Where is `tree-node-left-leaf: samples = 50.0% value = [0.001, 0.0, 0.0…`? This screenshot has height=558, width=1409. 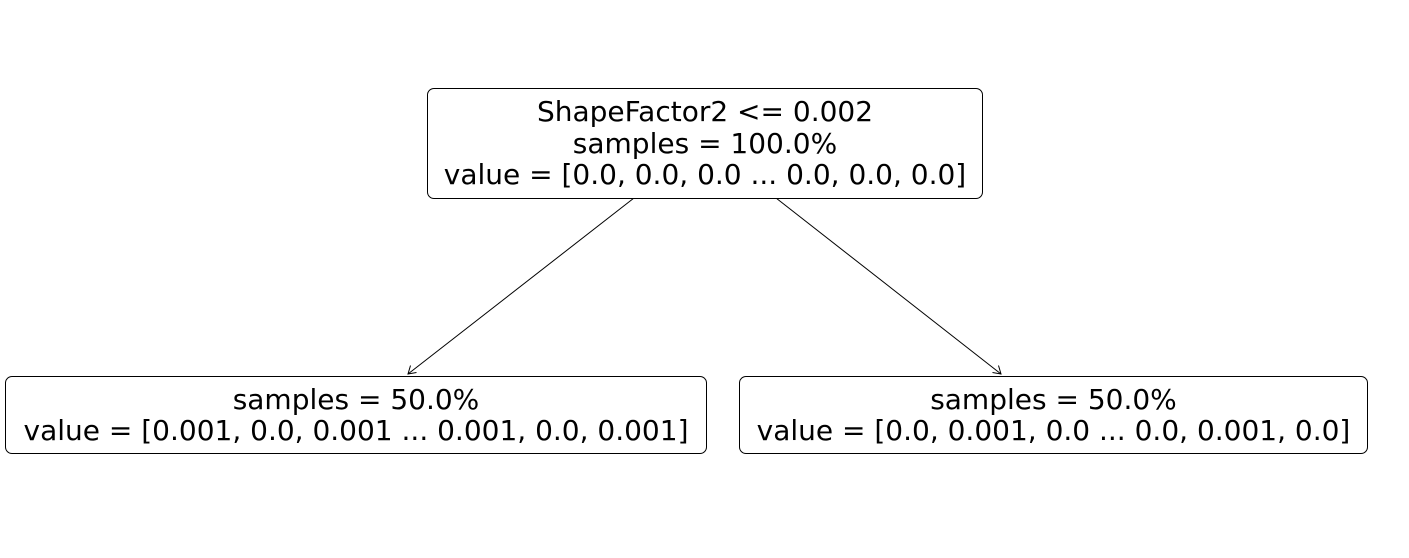
tree-node-left-leaf: samples = 50.0% value = [0.001, 0.0, 0.0… is located at coordinates (356, 415).